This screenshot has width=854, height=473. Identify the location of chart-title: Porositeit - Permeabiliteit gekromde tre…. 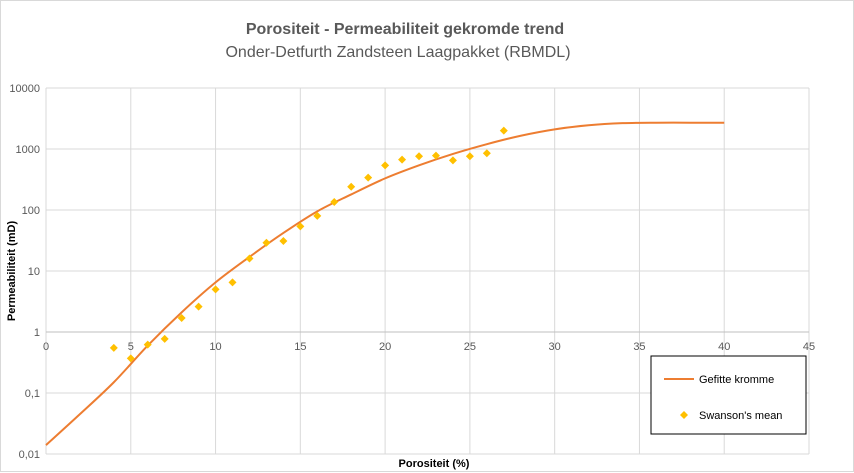
(405, 29).